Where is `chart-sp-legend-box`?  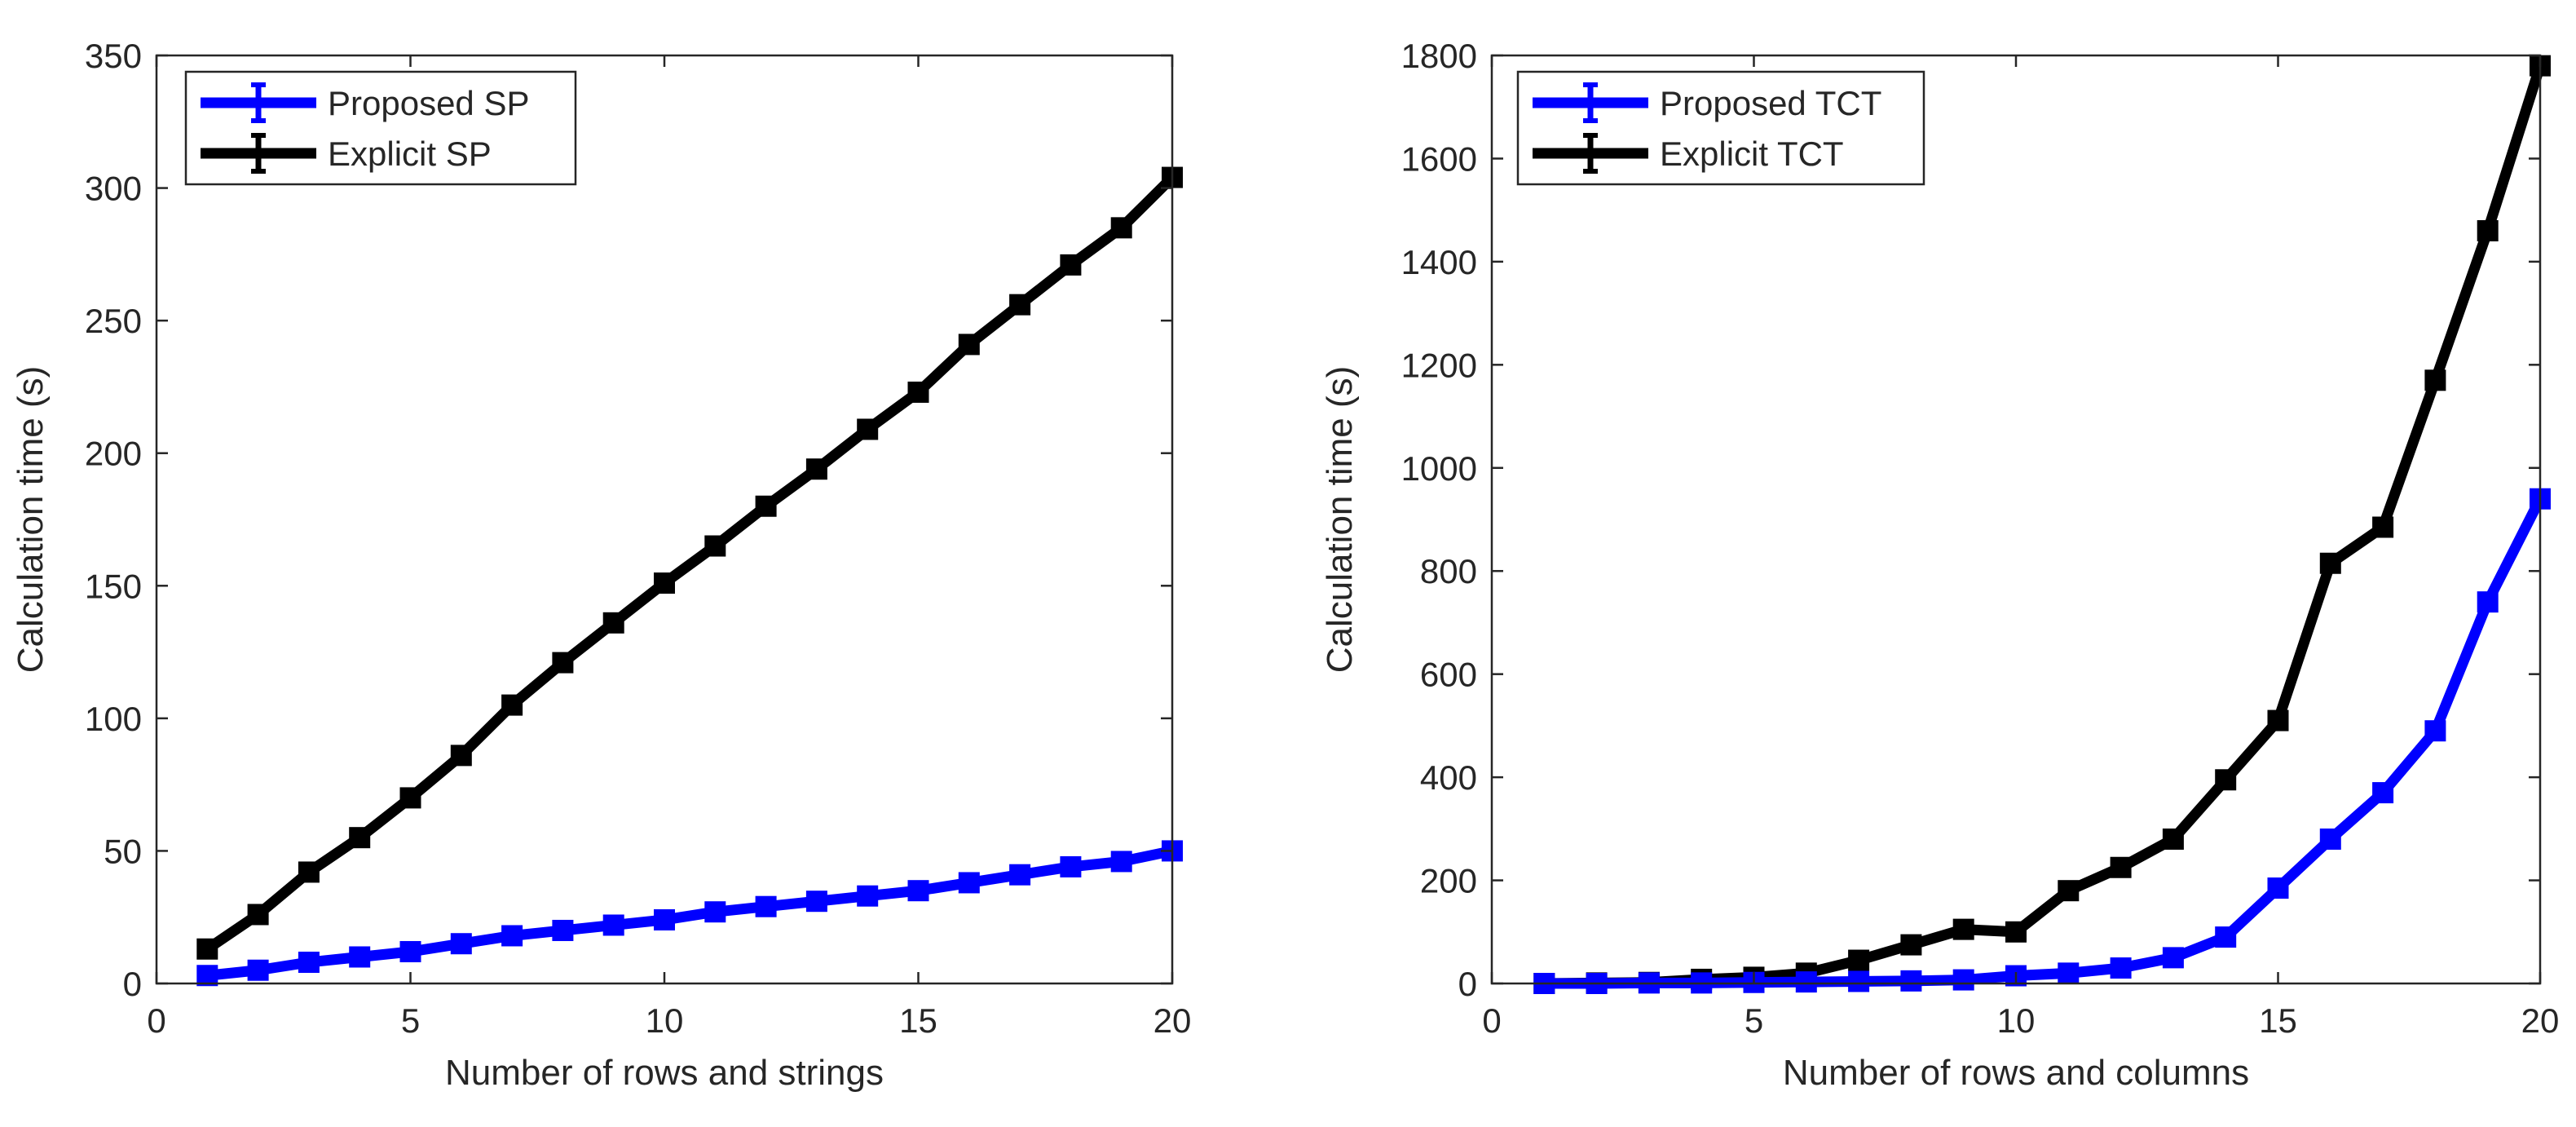
chart-sp-legend-box is located at coordinates (380, 128).